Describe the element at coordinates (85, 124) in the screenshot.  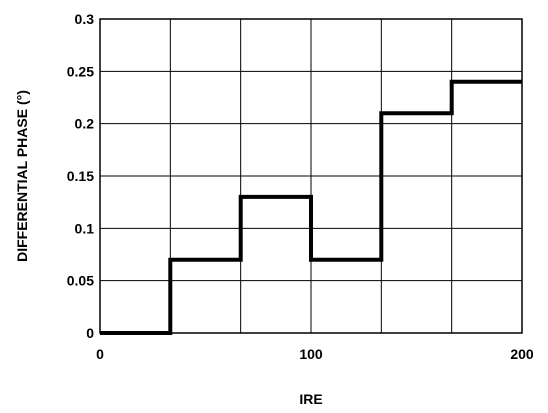
I see `y-tick-label: 0.2` at that location.